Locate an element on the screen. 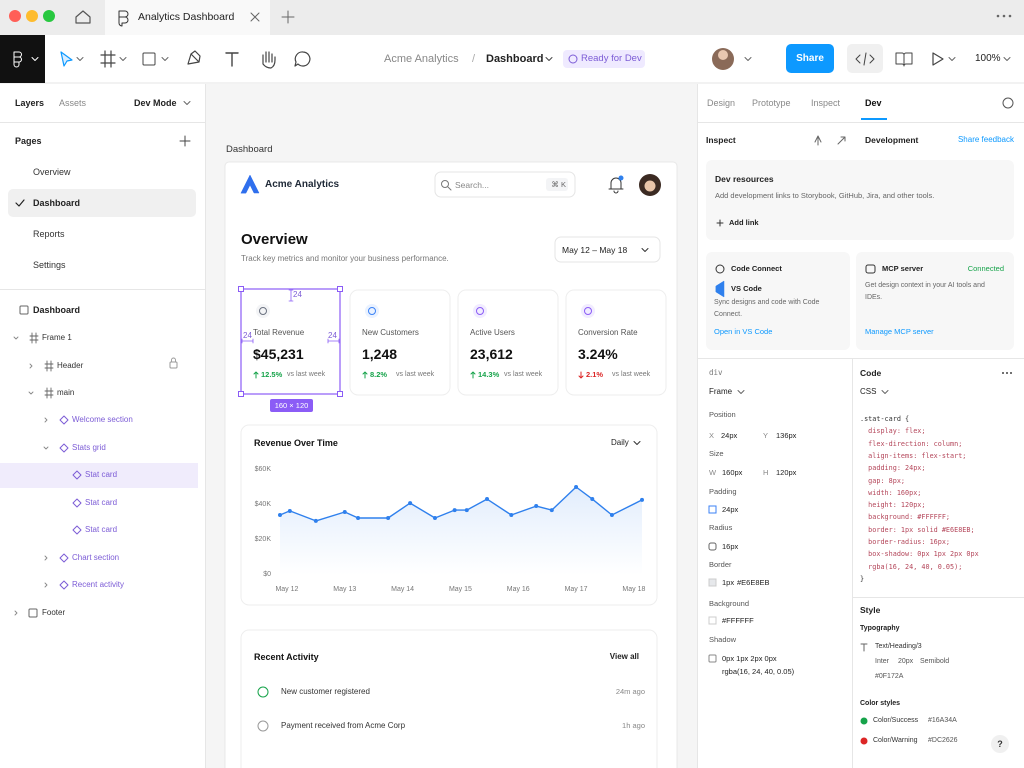  help-button is located at coordinates (1000, 744).